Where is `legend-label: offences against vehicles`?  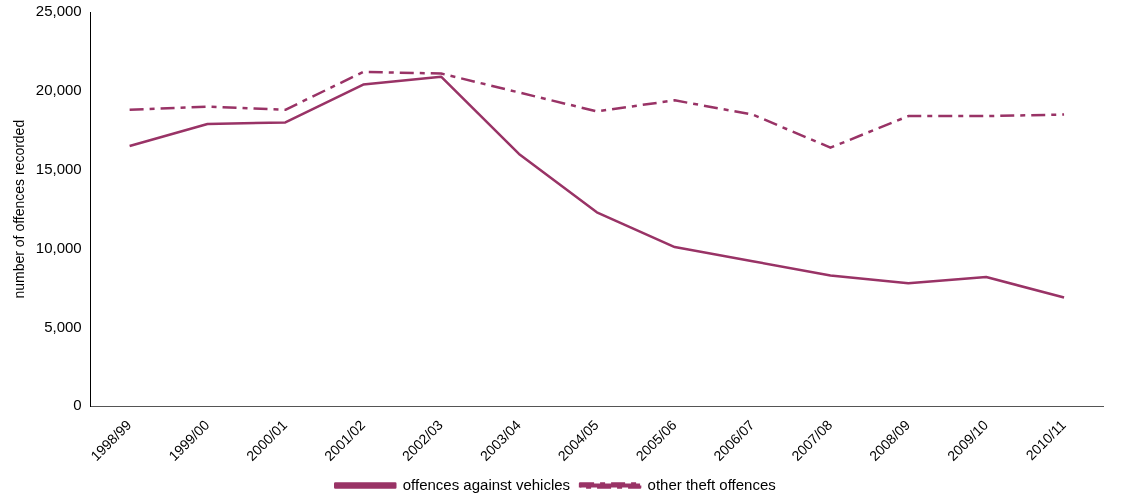 legend-label: offences against vehicles is located at coordinates (486, 484).